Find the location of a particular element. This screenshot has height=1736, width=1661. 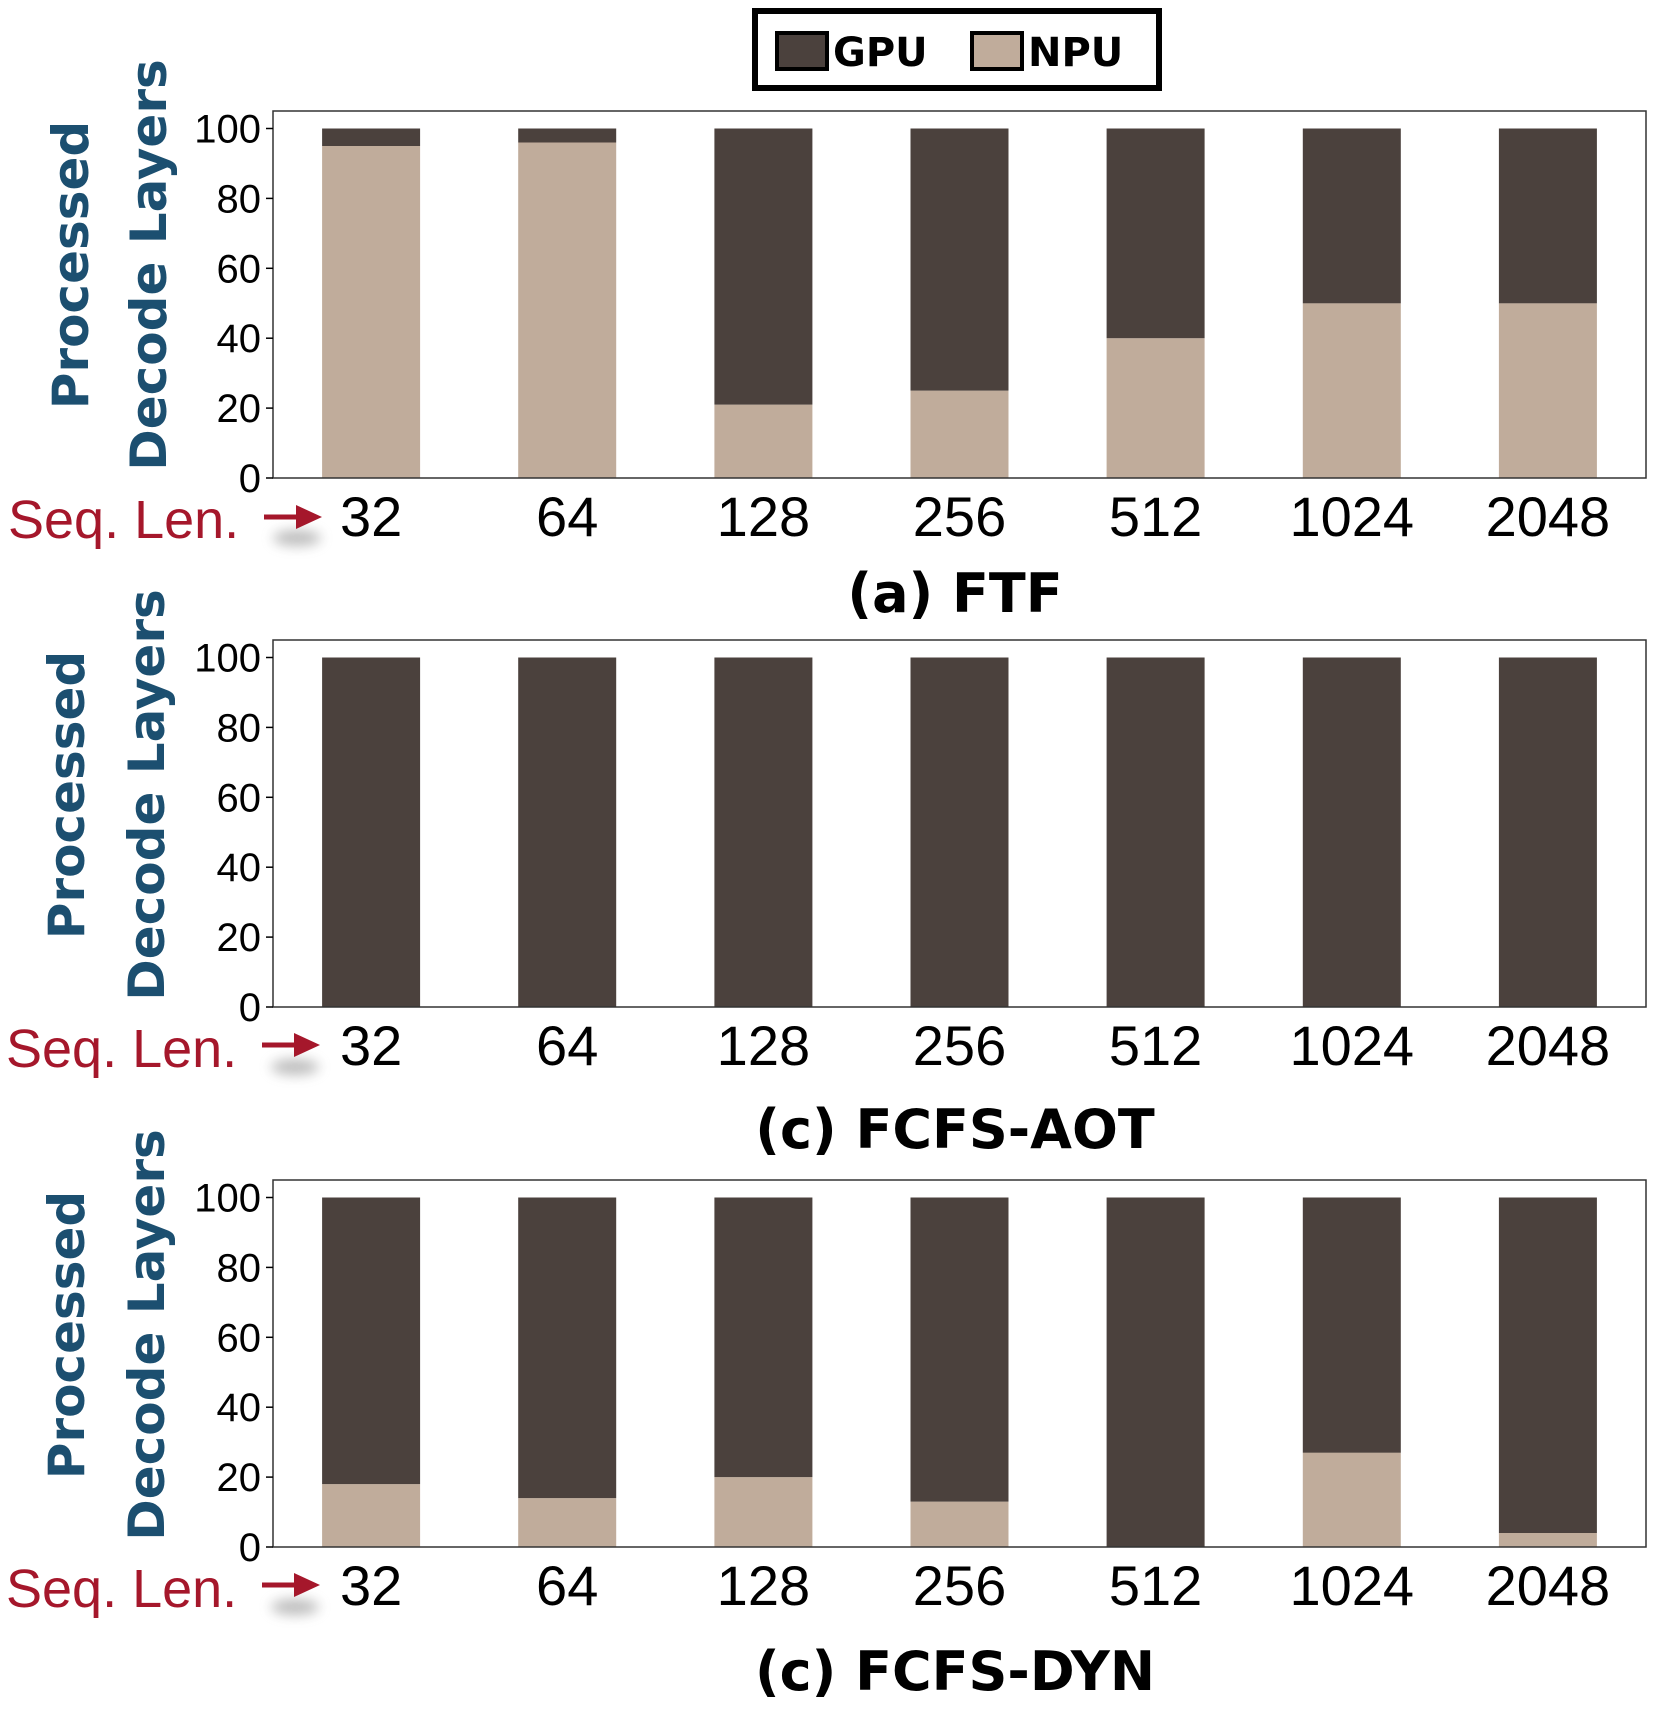

panel-ftf-ytick-40: 40 is located at coordinates (239, 339).